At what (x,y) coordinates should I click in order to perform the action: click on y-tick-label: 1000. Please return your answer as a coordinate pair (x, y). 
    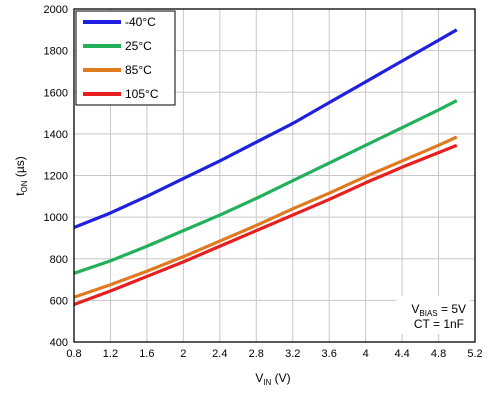
    Looking at the image, I should click on (56, 218).